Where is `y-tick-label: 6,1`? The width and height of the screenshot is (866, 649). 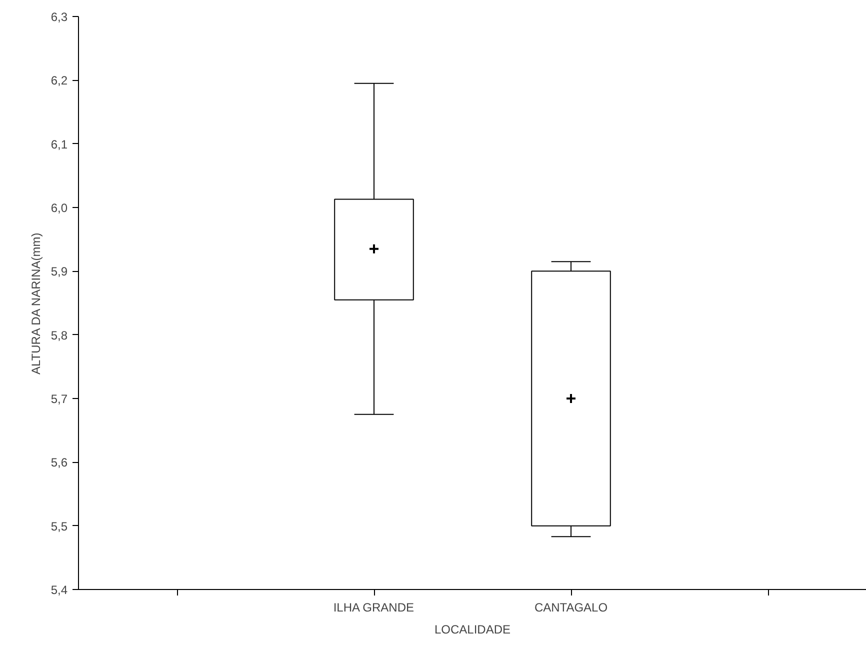 y-tick-label: 6,1 is located at coordinates (59, 144).